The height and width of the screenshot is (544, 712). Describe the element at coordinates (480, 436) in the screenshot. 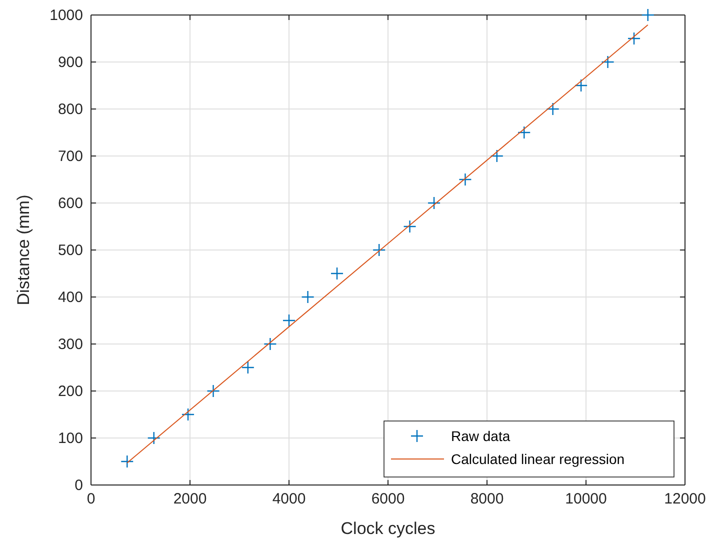

I see `legend-label: Raw data` at that location.